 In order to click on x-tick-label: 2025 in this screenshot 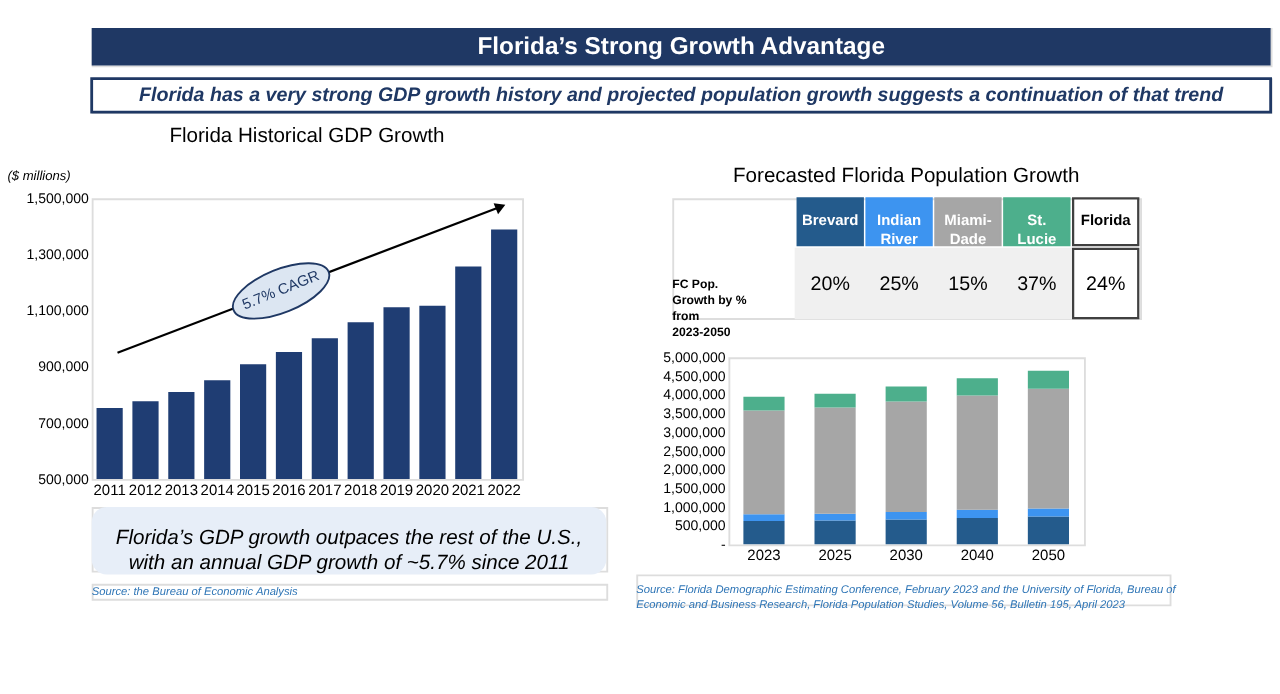, I will do `click(835, 555)`.